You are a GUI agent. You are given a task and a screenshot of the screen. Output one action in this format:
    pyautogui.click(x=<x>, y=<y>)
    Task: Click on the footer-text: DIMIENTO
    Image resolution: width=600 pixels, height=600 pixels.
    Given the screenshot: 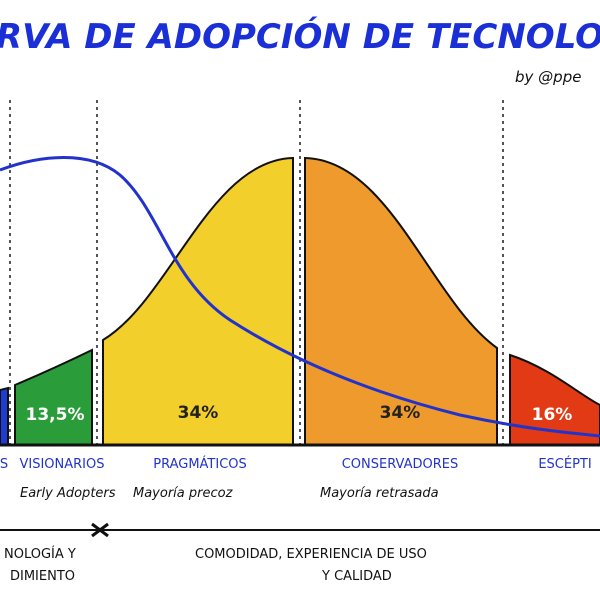 What is the action you would take?
    pyautogui.click(x=42, y=576)
    